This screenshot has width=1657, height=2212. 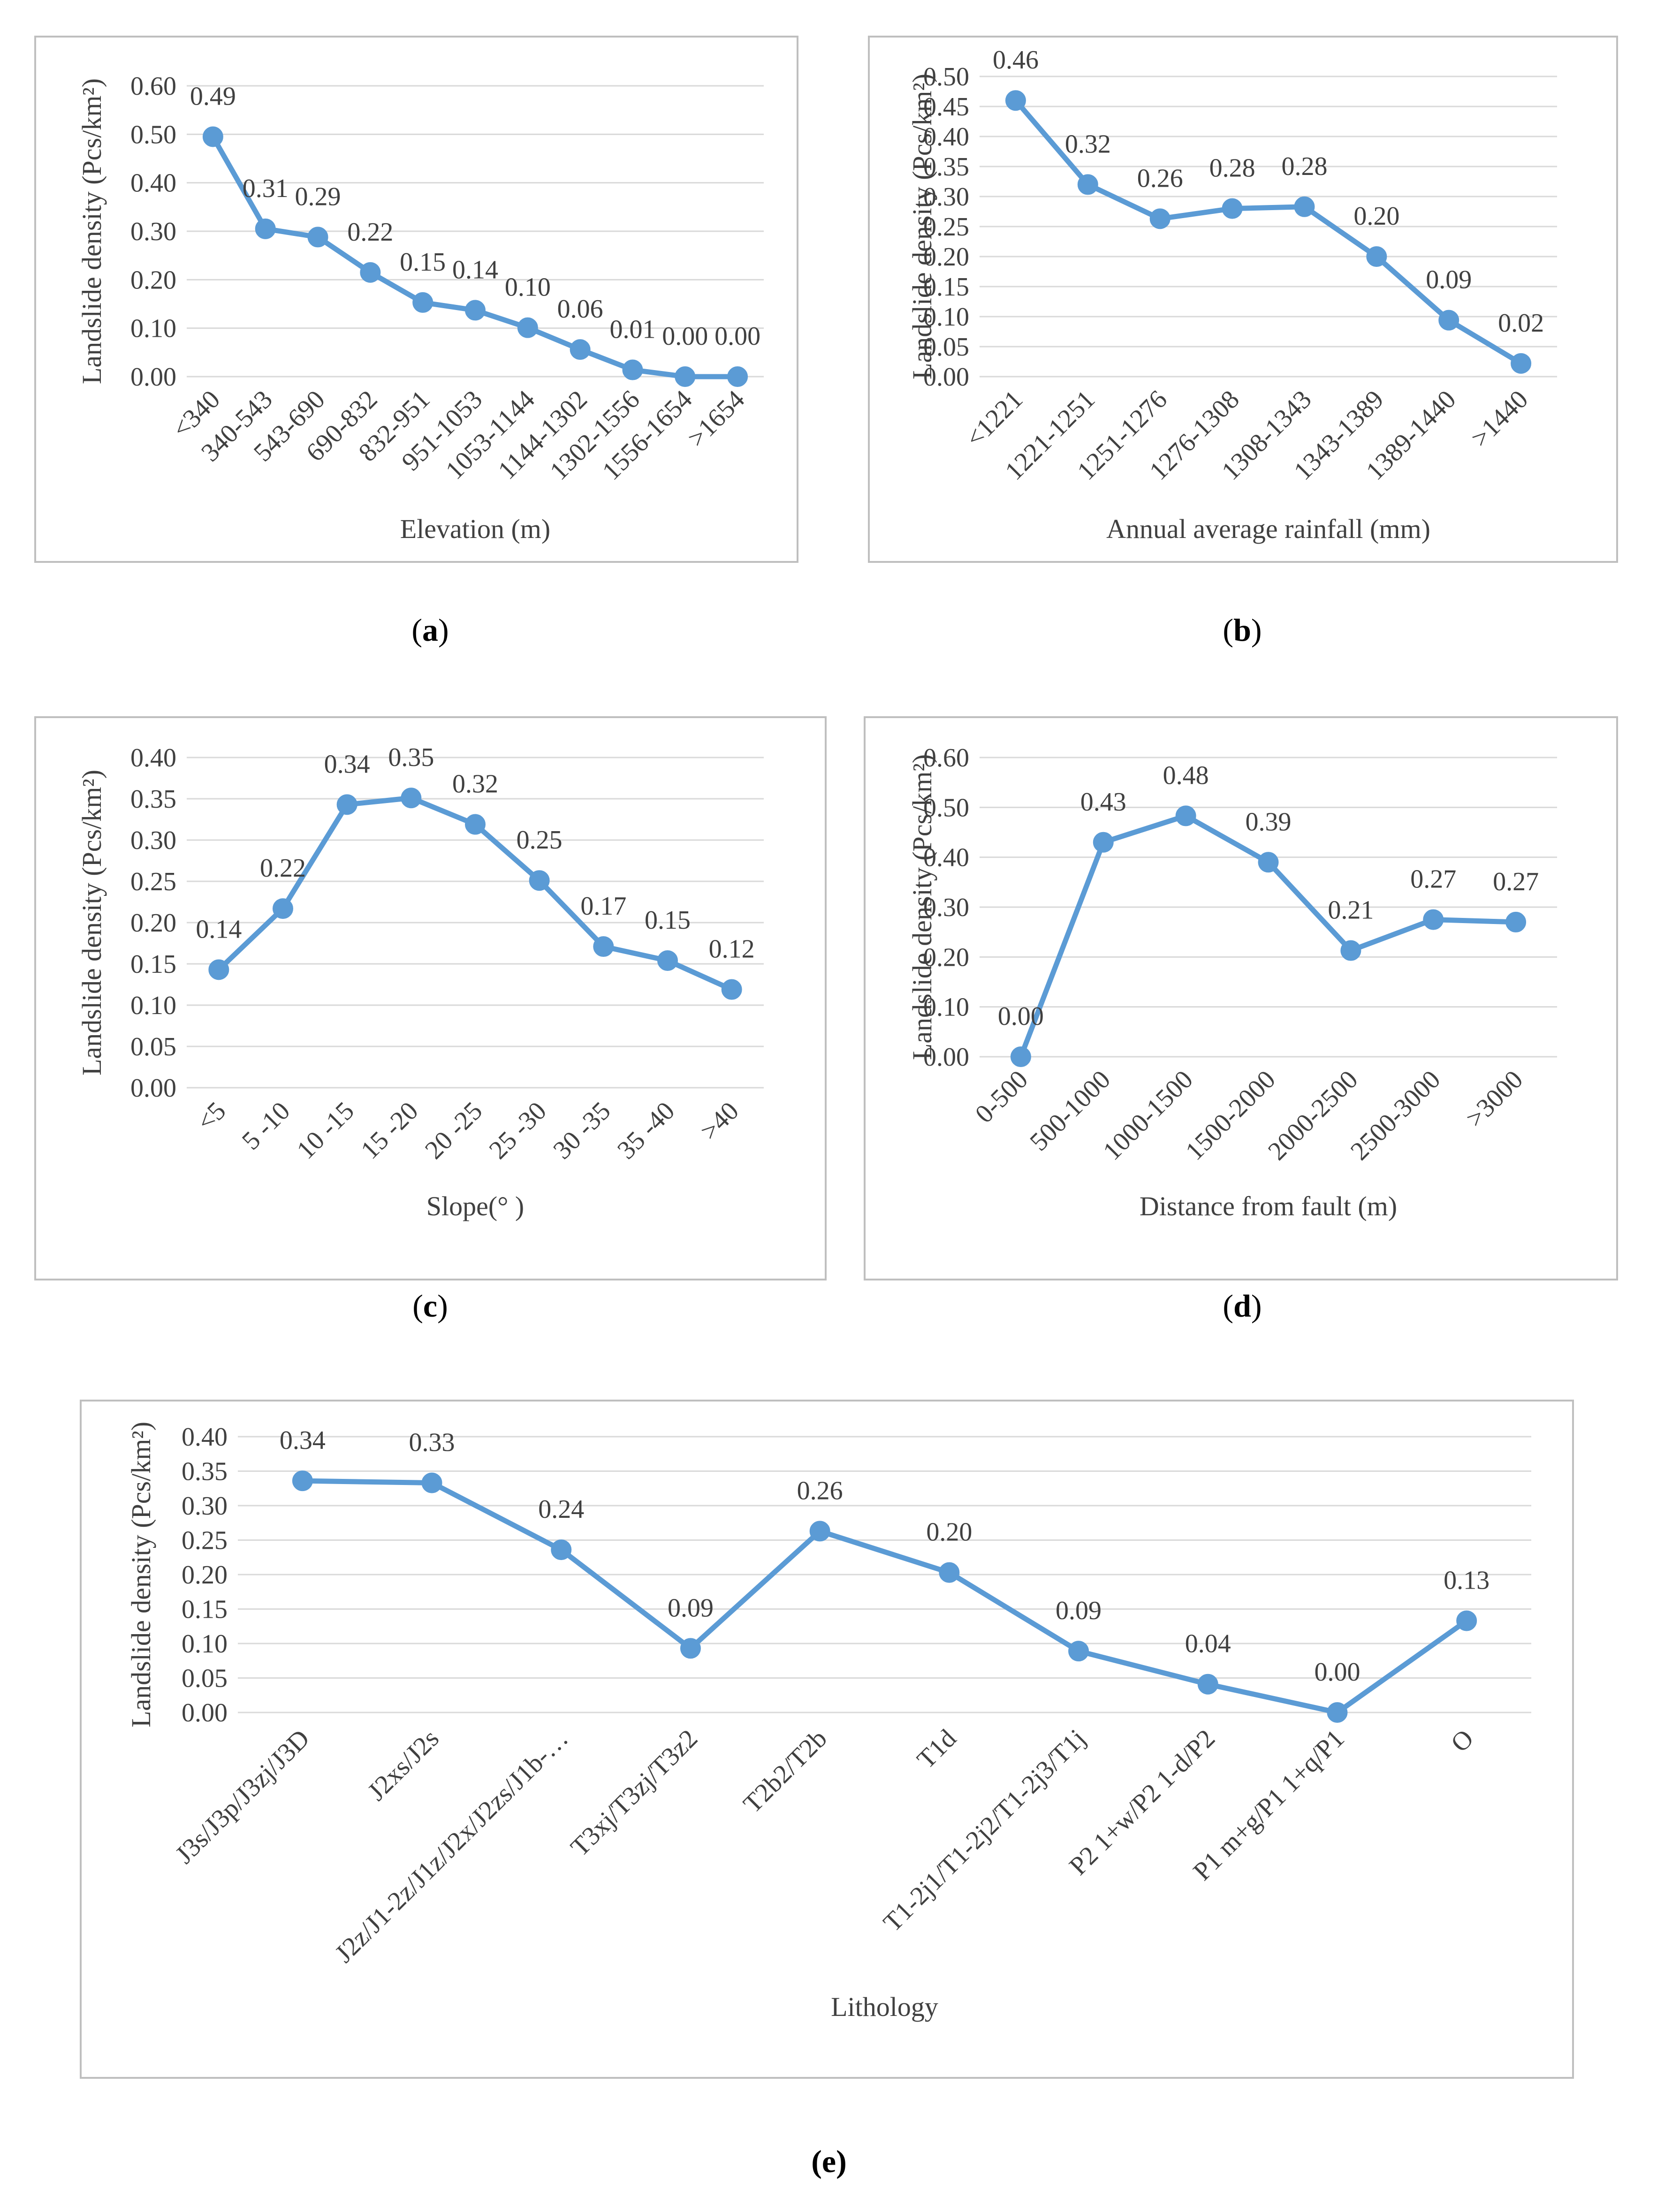 What do you see at coordinates (423, 262) in the screenshot?
I see `data-label: 0.15` at bounding box center [423, 262].